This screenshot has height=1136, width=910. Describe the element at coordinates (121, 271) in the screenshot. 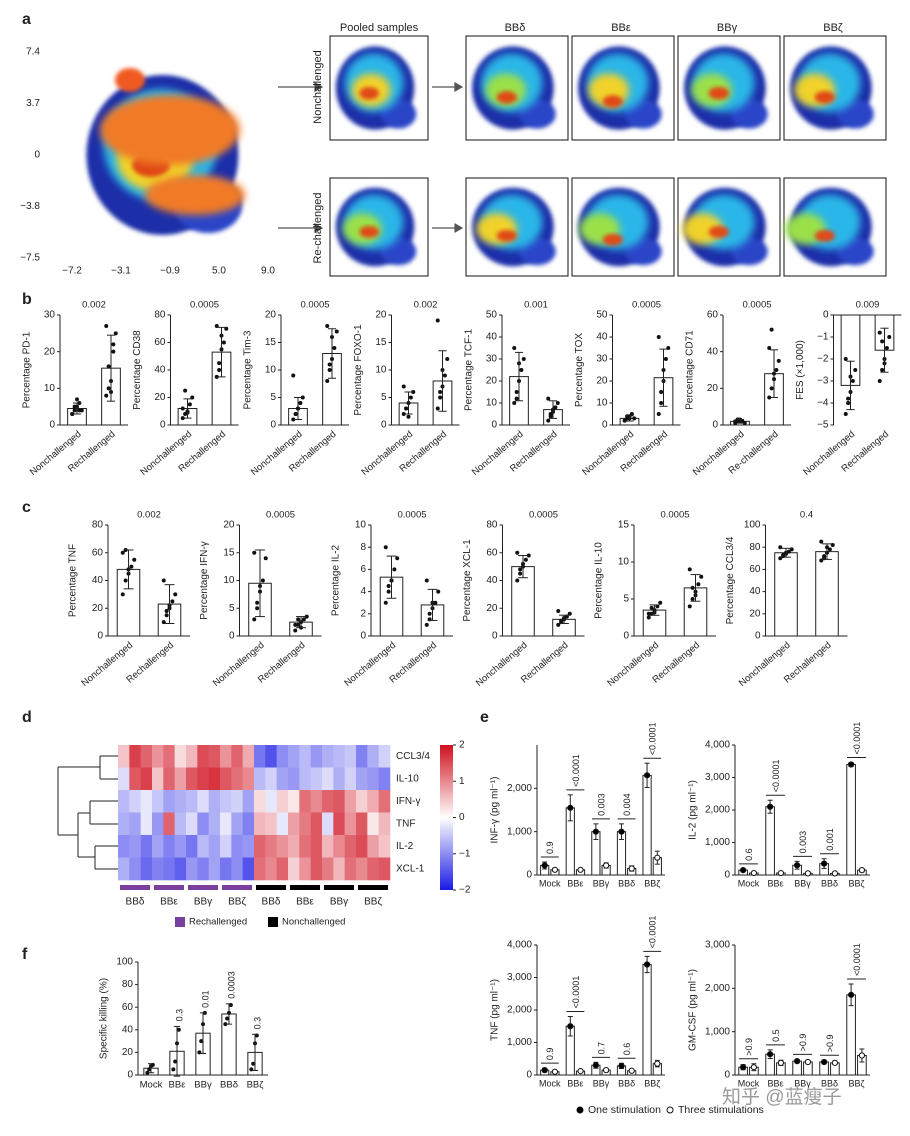

I see `x-axis-label: −3.1` at that location.